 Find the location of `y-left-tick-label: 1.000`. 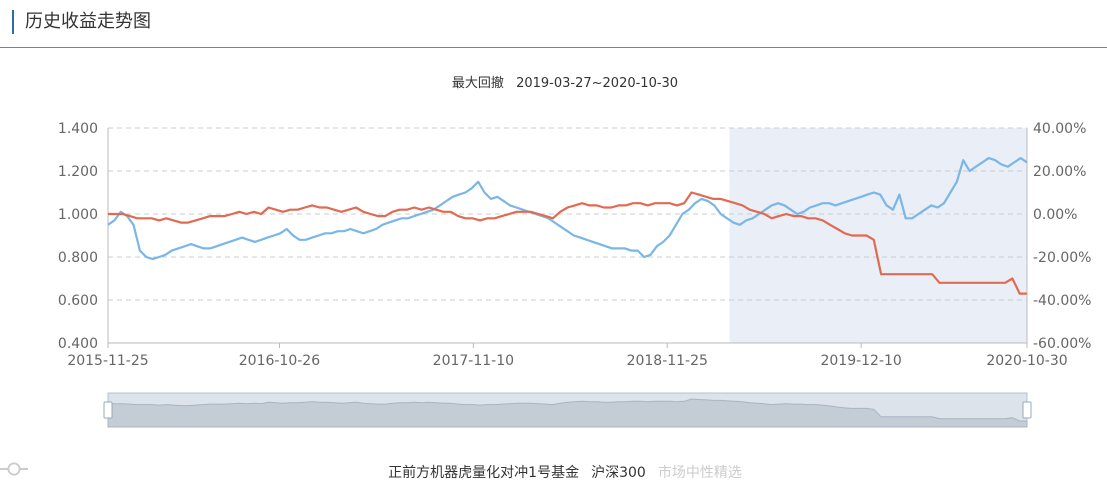

y-left-tick-label: 1.000 is located at coordinates (78, 215).